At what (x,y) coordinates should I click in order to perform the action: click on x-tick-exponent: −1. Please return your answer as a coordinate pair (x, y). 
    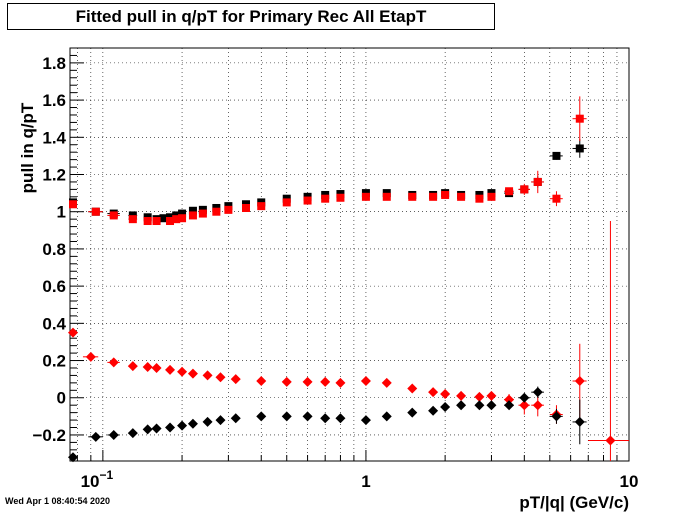
    Looking at the image, I should click on (106, 475).